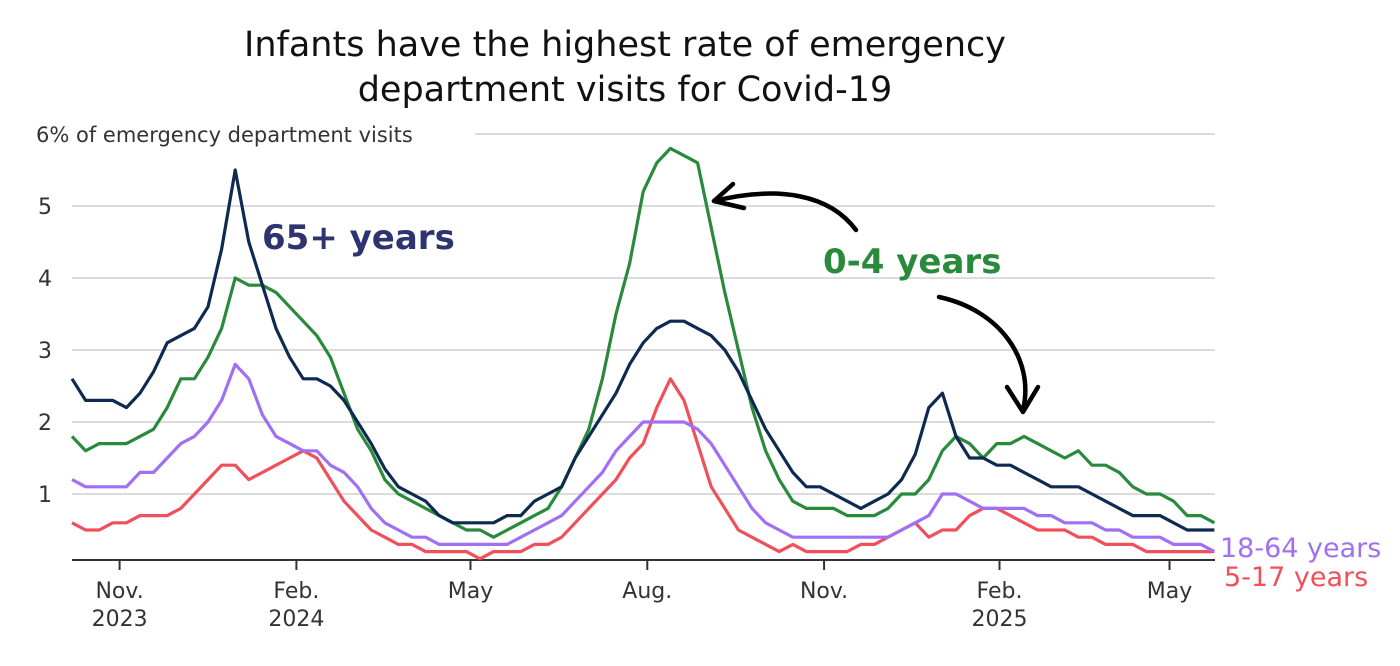 This screenshot has width=1400, height=666. I want to click on y-tick-label: 3, so click(45, 351).